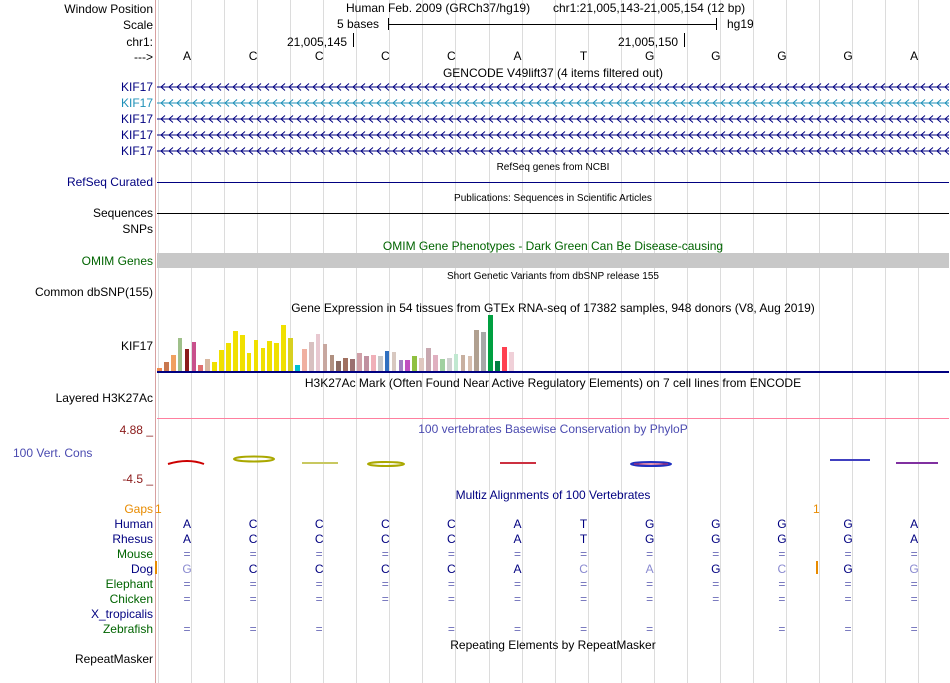 Image resolution: width=950 pixels, height=683 pixels. Describe the element at coordinates (121, 614) in the screenshot. I see `species-label-x_tropicalis: X_tropicalis` at that location.